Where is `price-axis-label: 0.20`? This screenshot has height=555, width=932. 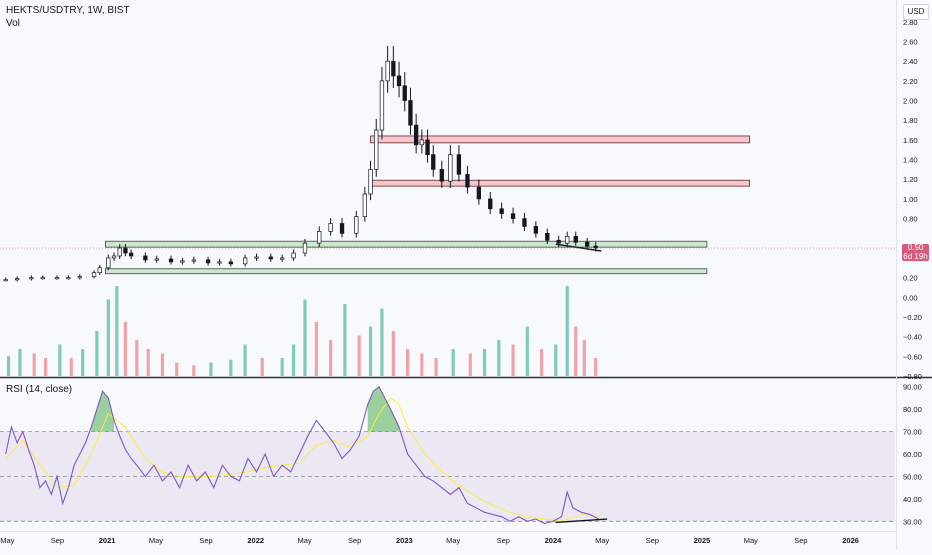 price-axis-label: 0.20 is located at coordinates (910, 278).